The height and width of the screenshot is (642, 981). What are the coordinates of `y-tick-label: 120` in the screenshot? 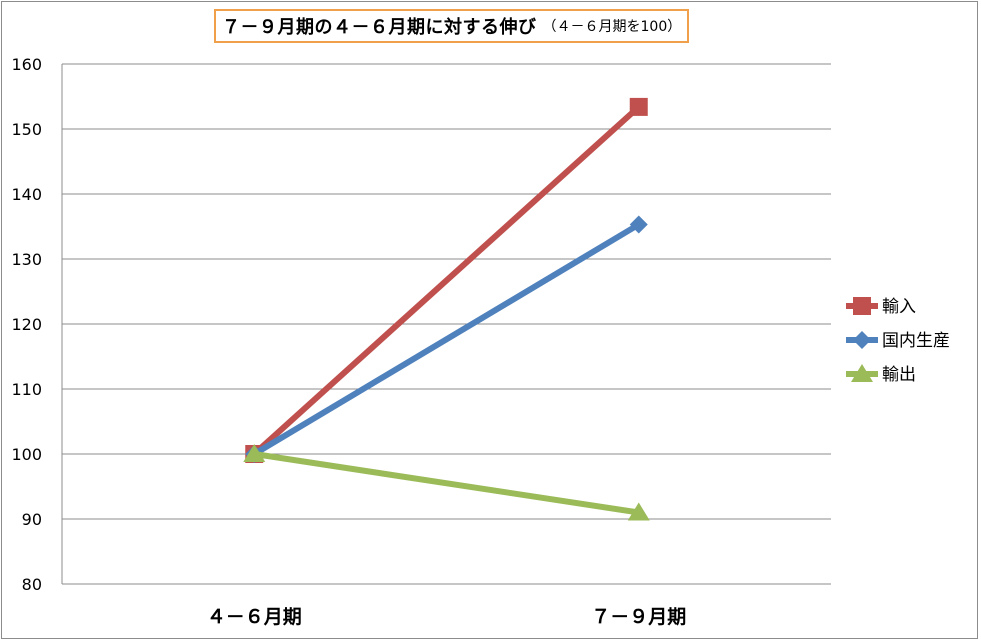 It's located at (26, 324).